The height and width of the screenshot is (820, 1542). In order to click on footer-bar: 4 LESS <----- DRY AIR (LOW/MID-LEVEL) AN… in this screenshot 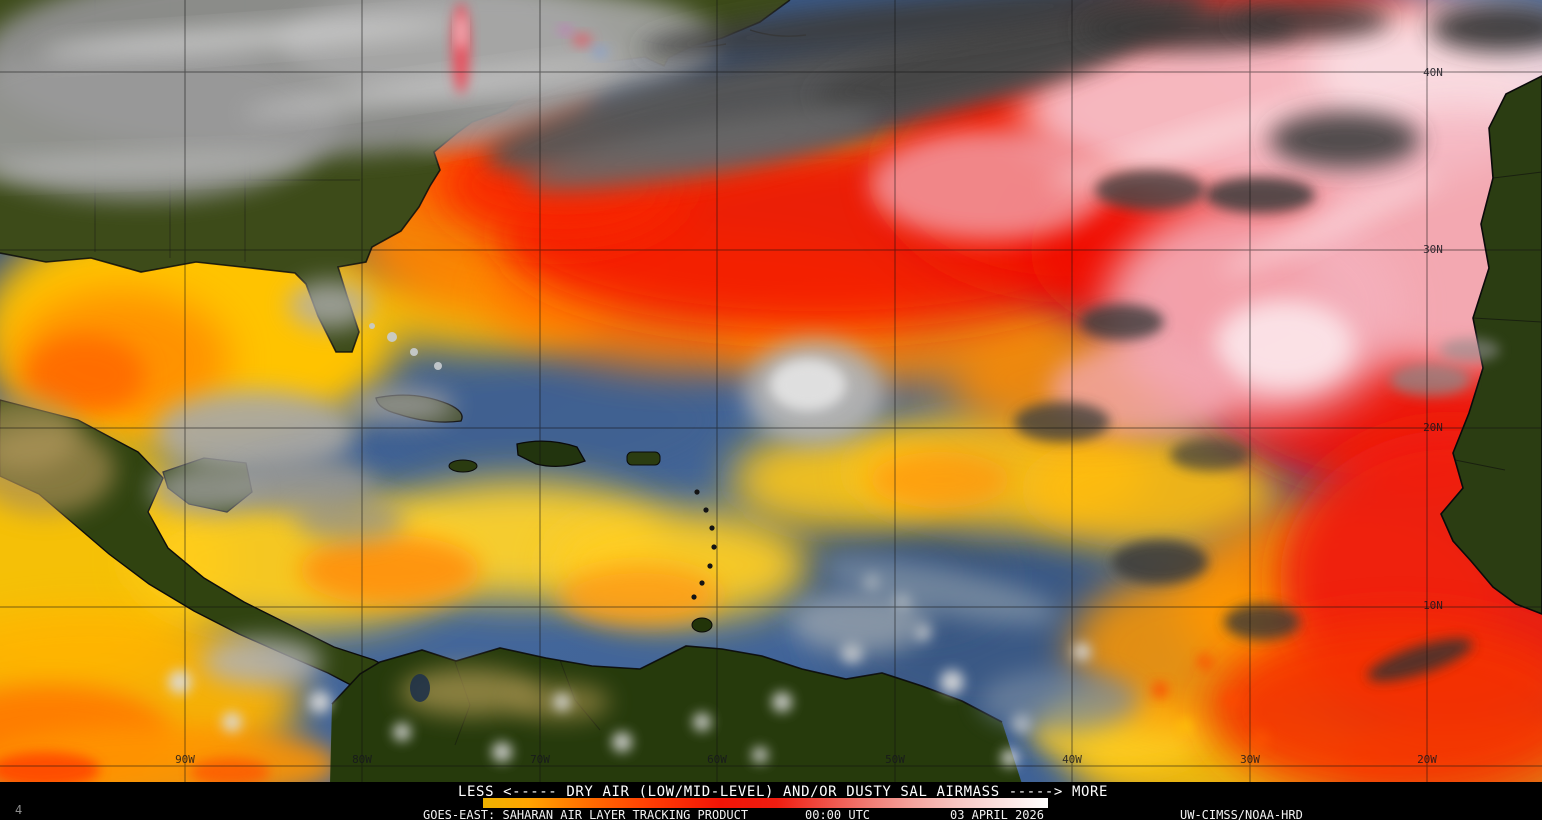, I will do `click(771, 801)`.